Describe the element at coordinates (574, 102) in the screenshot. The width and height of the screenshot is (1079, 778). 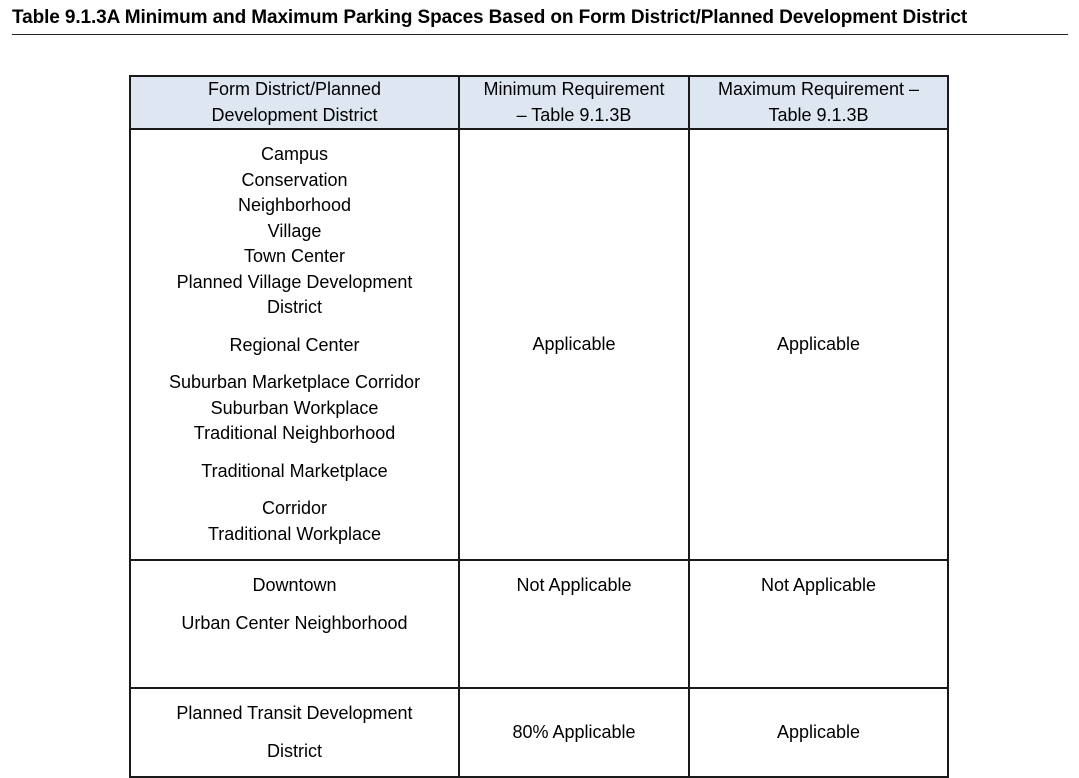
I see `header-minimum: Minimum Requirement – Table 9.1.3B` at that location.